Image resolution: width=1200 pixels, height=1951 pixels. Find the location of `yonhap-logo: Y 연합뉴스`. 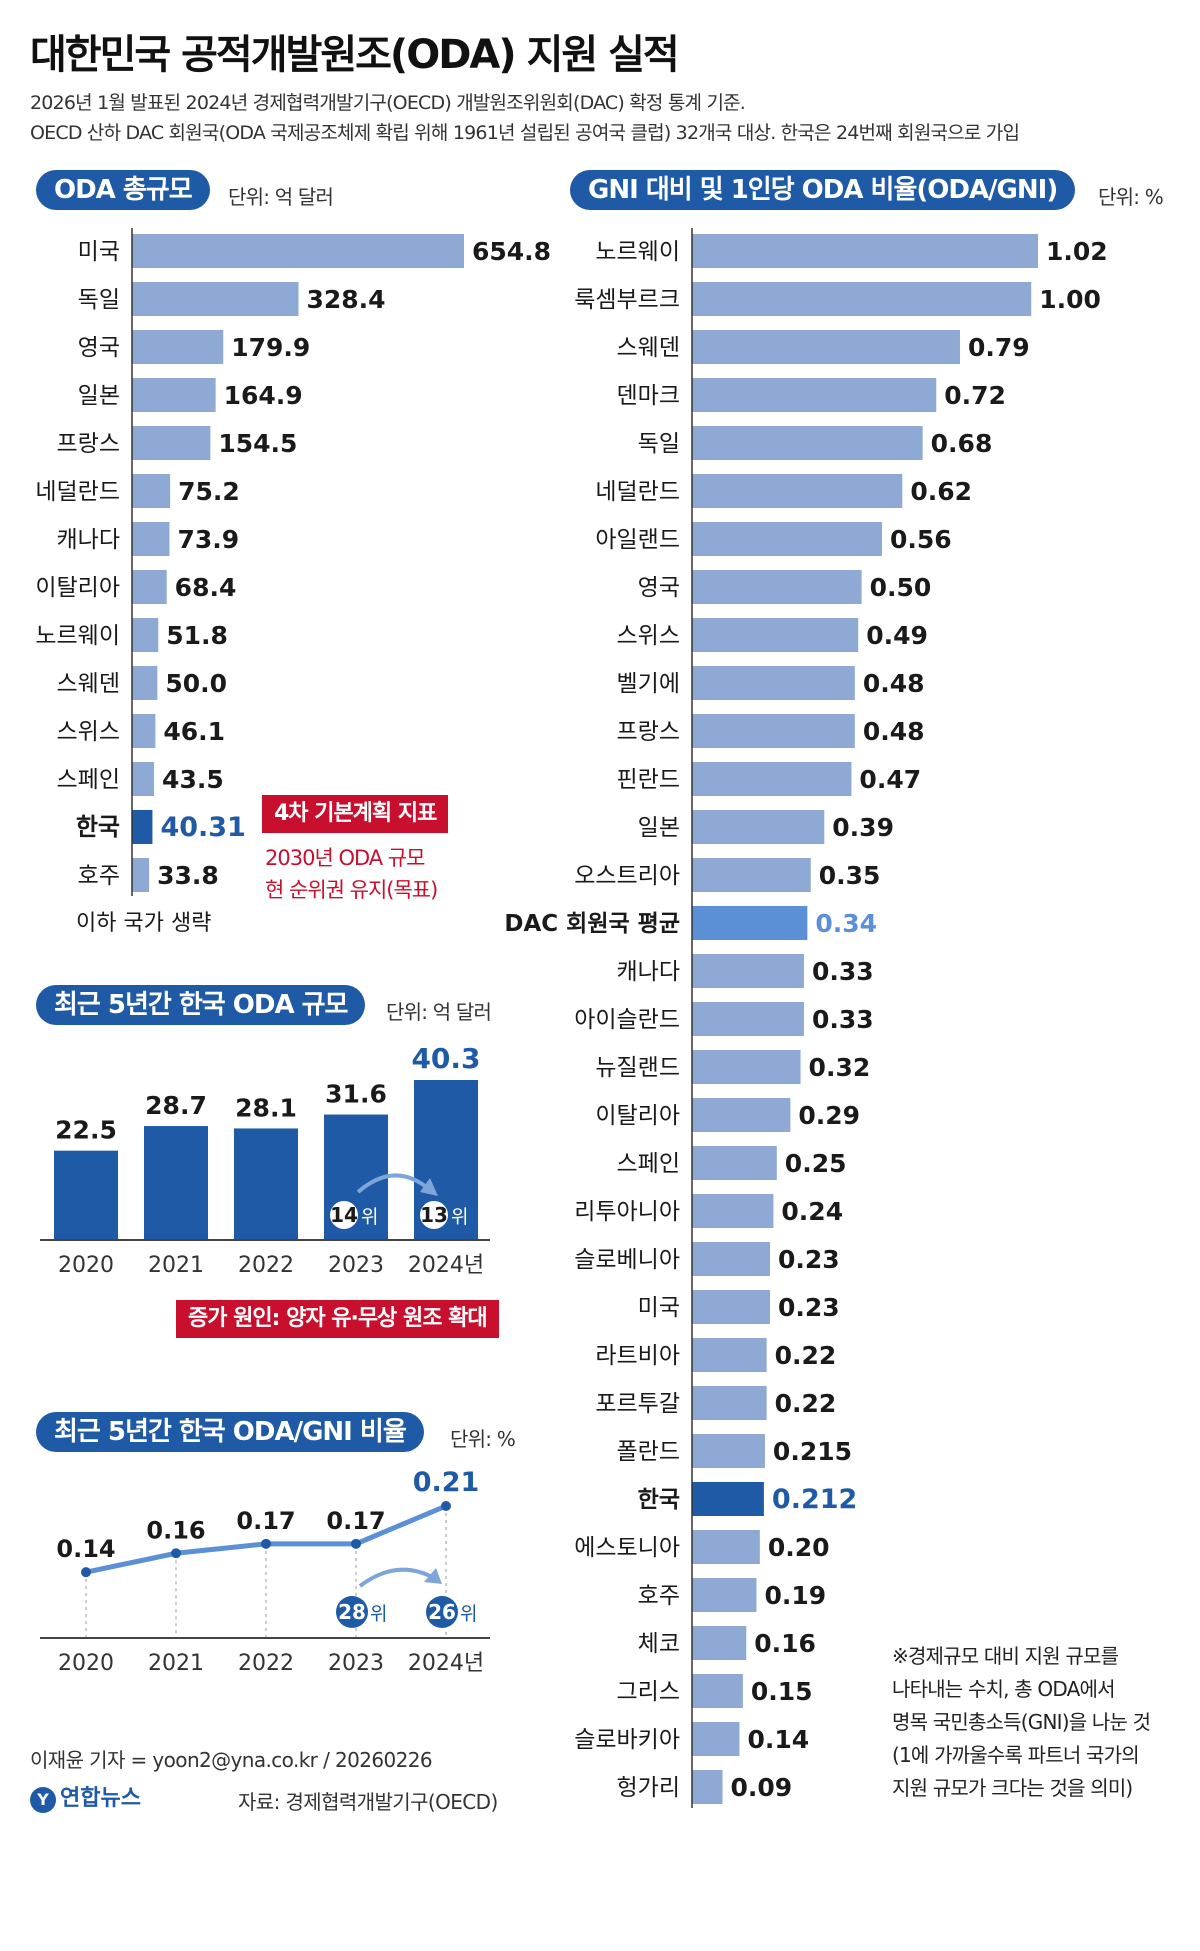

yonhap-logo: Y 연합뉴스 is located at coordinates (85, 1796).